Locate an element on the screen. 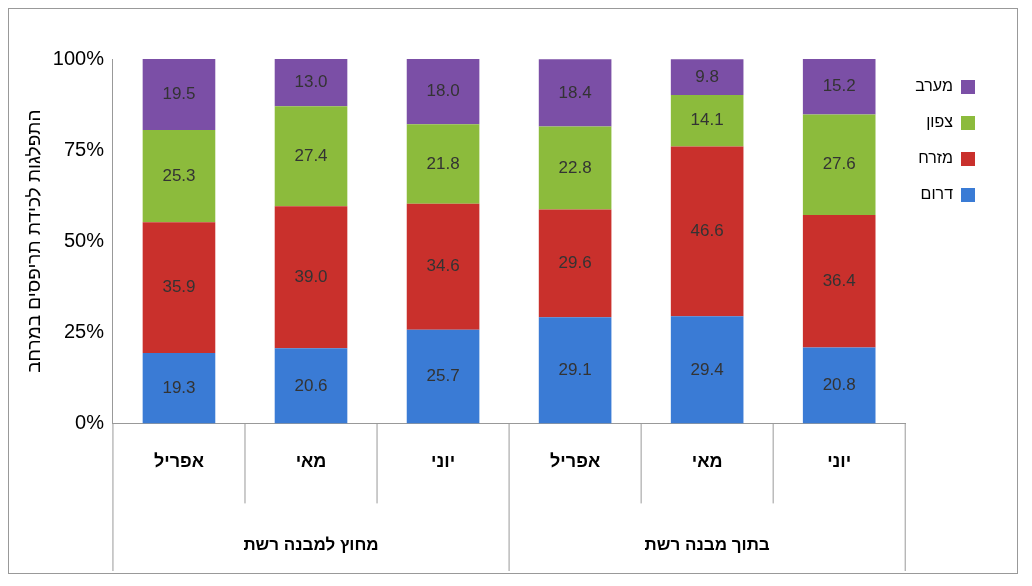 The height and width of the screenshot is (586, 1032). data-label: 25.7 is located at coordinates (443, 376).